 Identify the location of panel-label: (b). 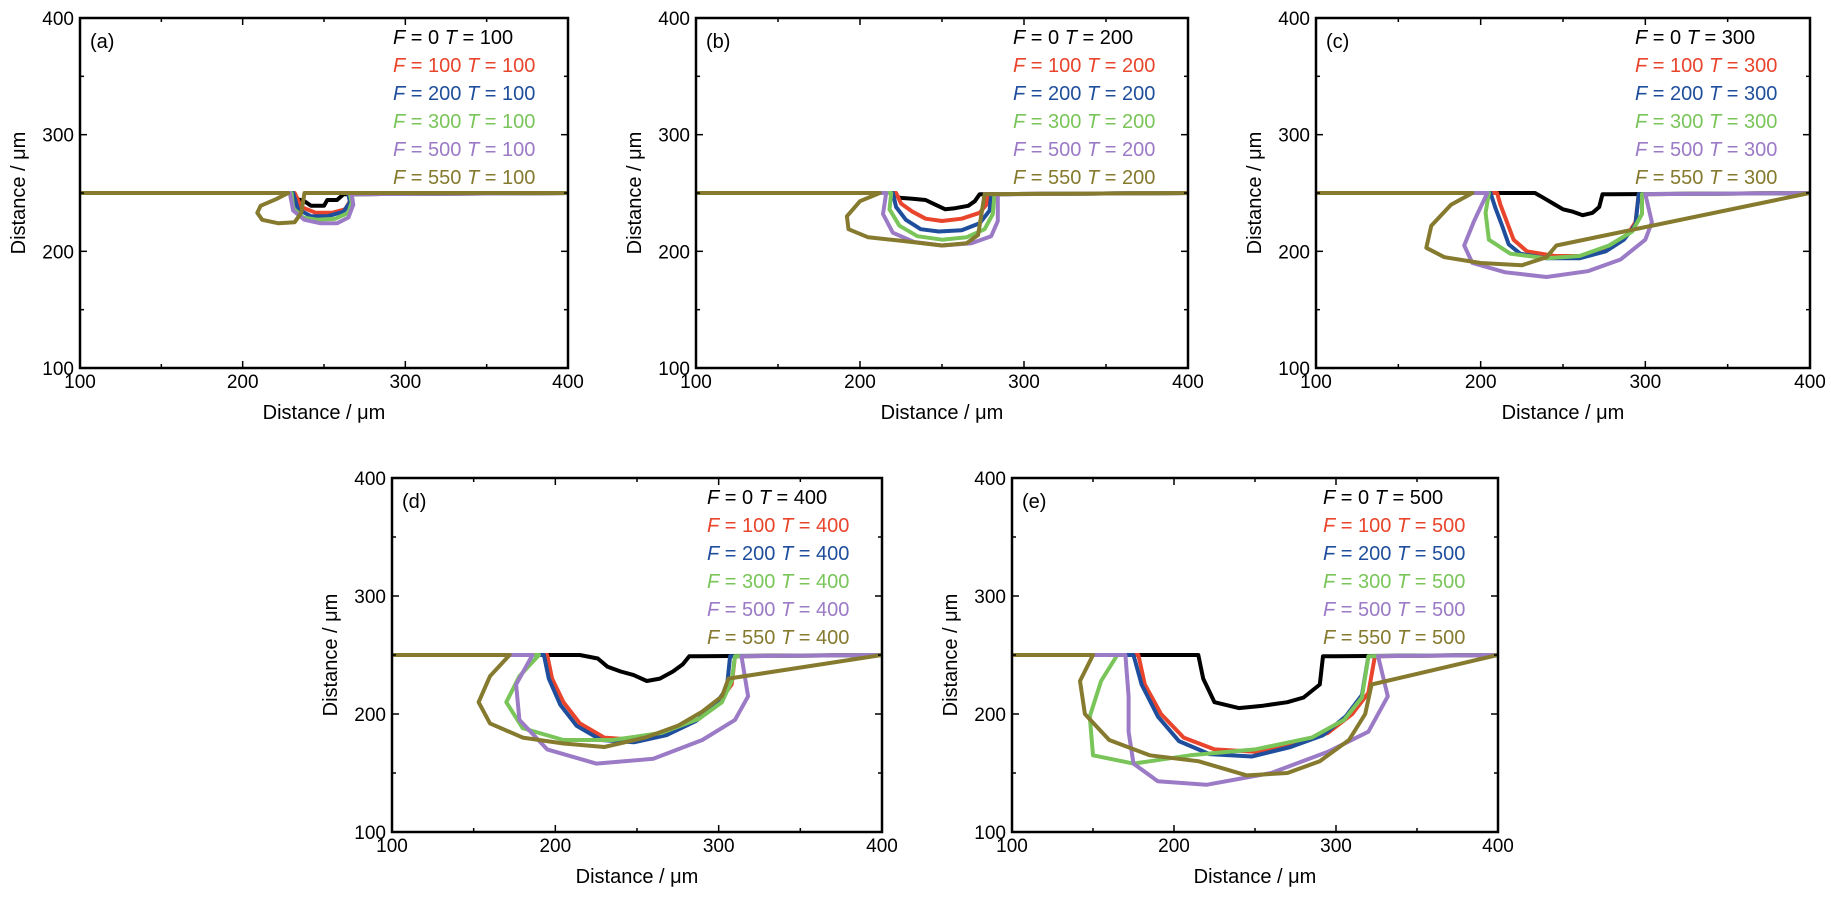
(718, 42).